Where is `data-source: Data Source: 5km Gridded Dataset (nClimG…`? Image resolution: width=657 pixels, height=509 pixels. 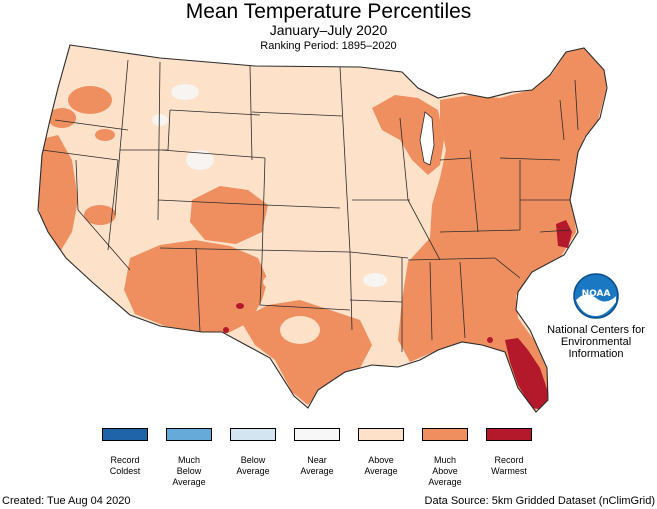
data-source: Data Source: 5km Gridded Dataset (nClimG… is located at coordinates (539, 501).